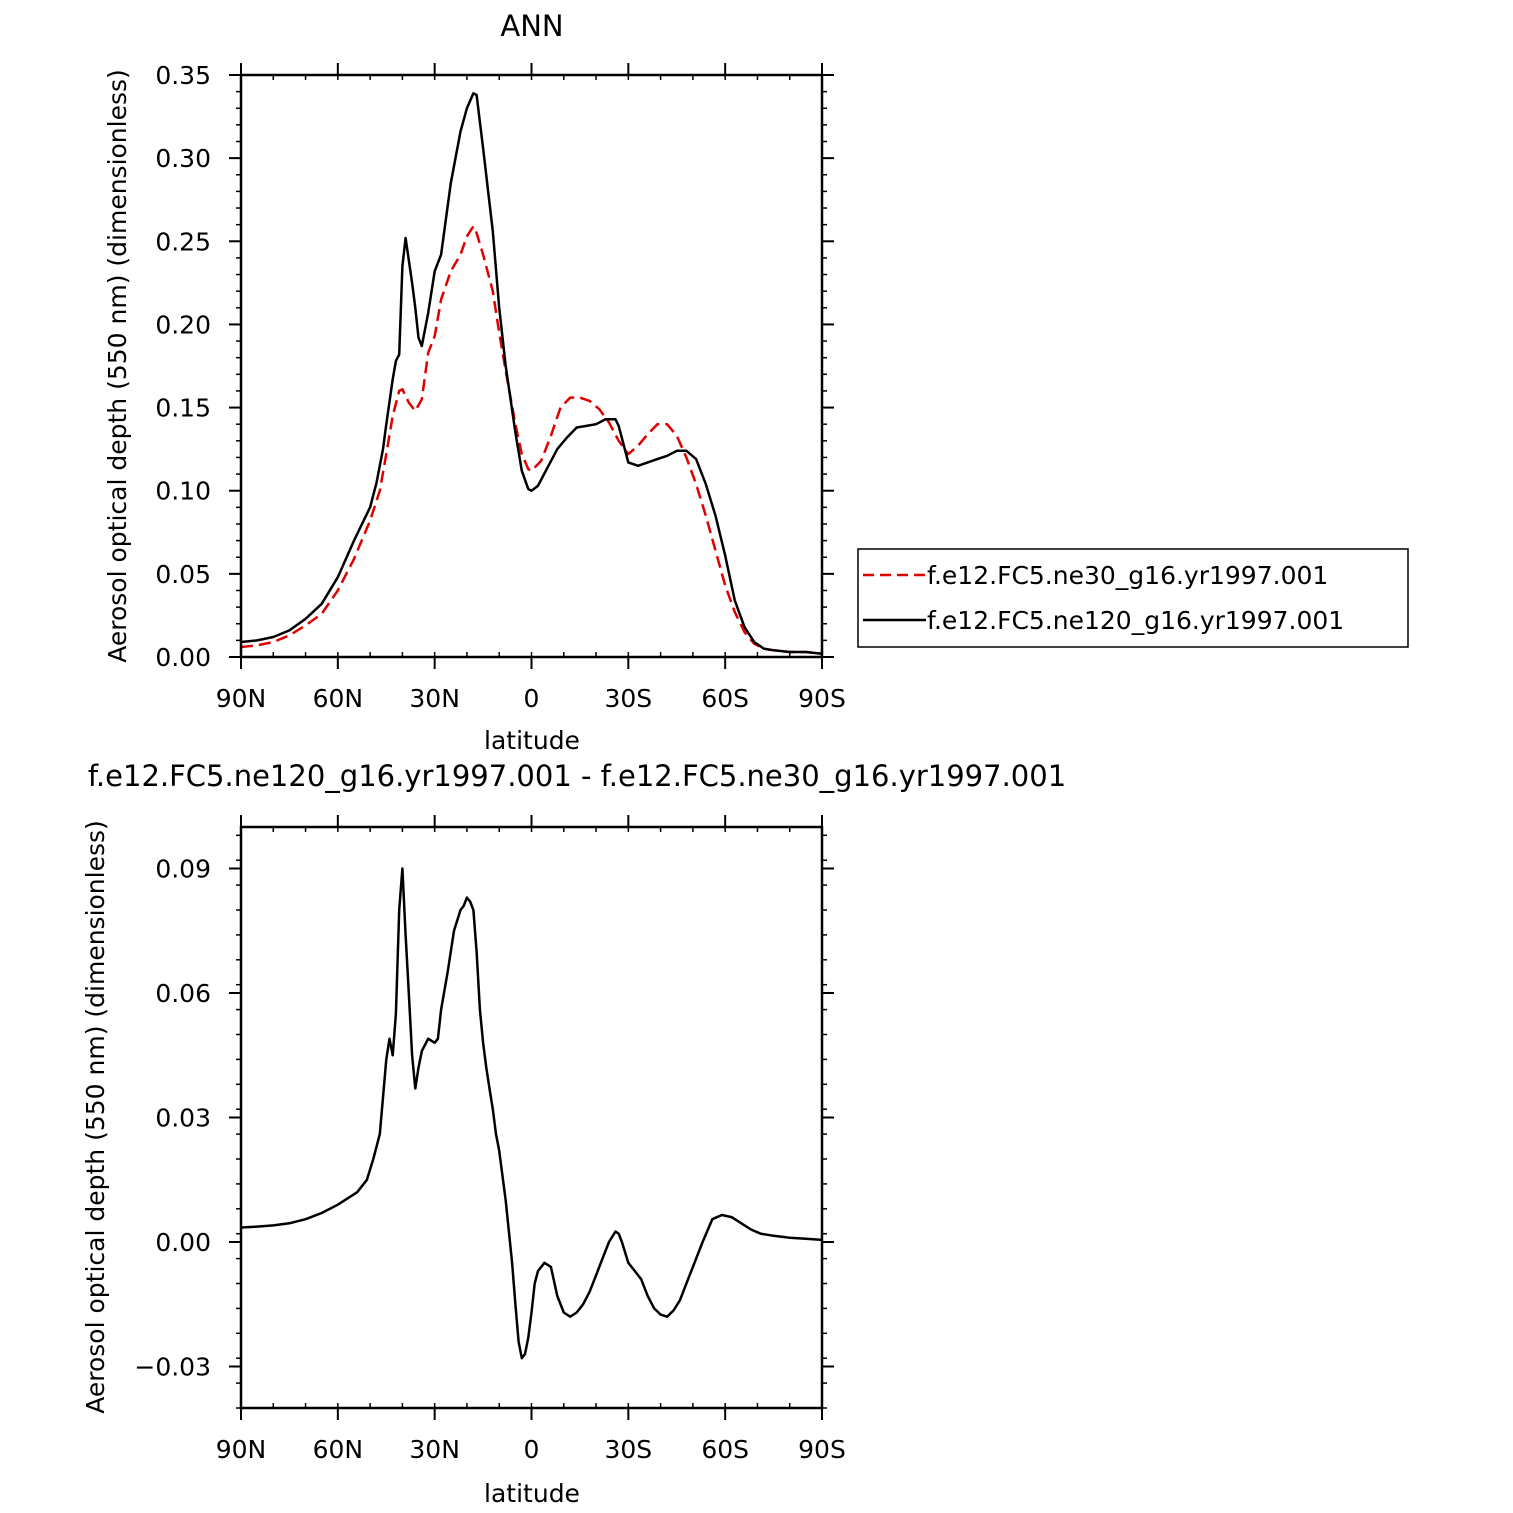 This screenshot has width=1513, height=1513. What do you see at coordinates (183, 1118) in the screenshot?
I see `y-tick-label: 0.03` at bounding box center [183, 1118].